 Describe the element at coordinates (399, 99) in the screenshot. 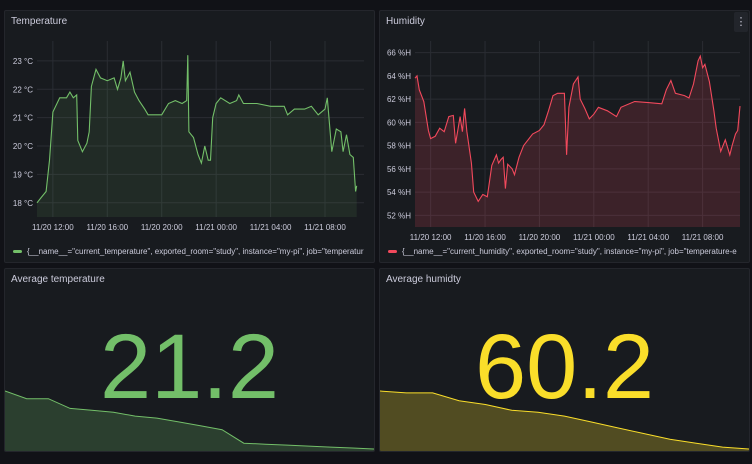

I see `y-tick-label: 62 %H` at that location.